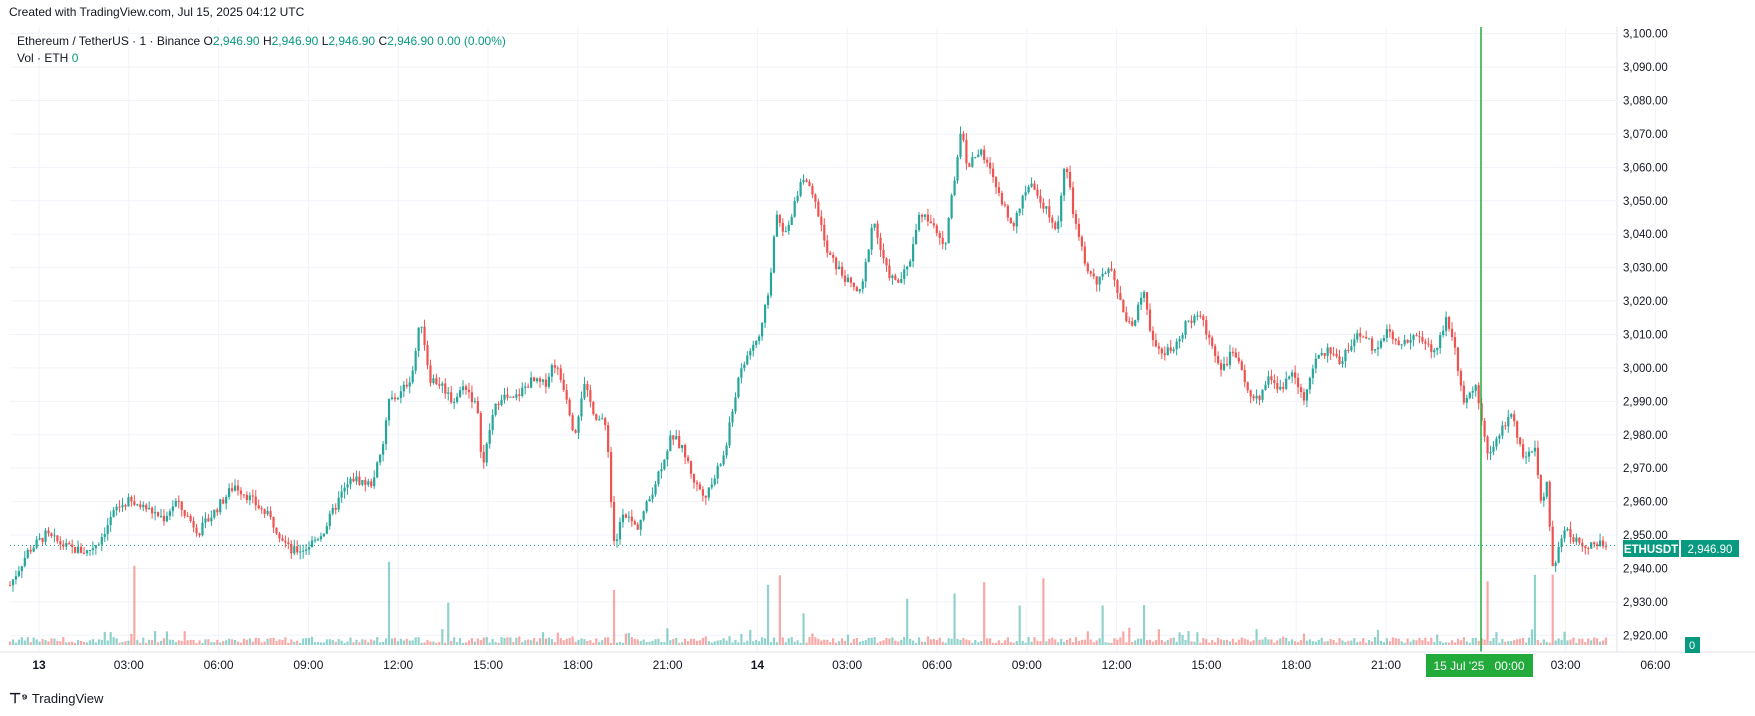 This screenshot has height=716, width=1755. What do you see at coordinates (43, 58) in the screenshot?
I see `volume-label: Vol · ETH` at bounding box center [43, 58].